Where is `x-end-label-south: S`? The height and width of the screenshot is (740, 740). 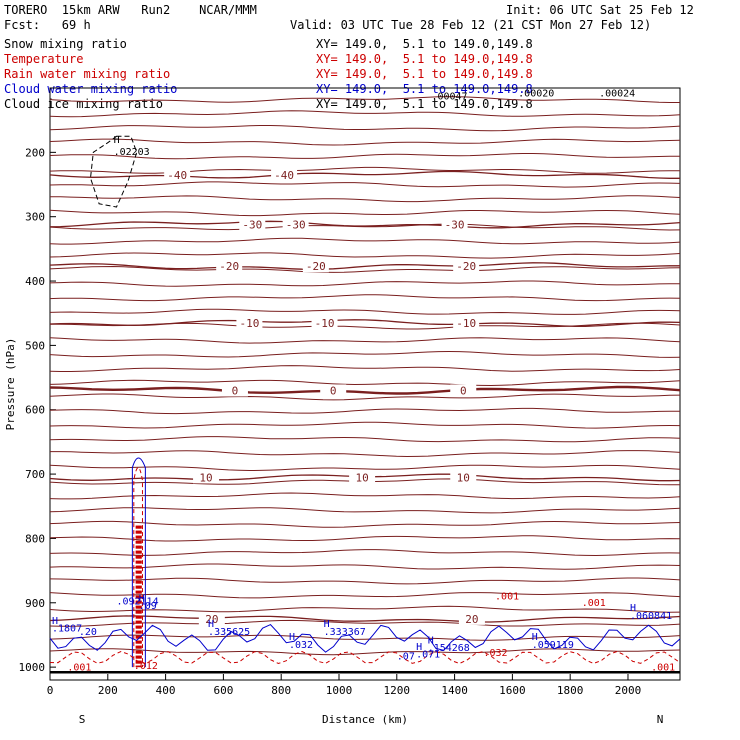
x-end-label-south: S is located at coordinates (82, 719).